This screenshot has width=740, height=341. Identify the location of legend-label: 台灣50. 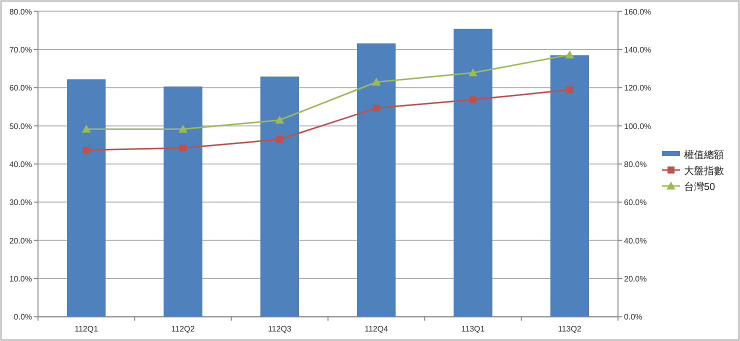
(700, 187).